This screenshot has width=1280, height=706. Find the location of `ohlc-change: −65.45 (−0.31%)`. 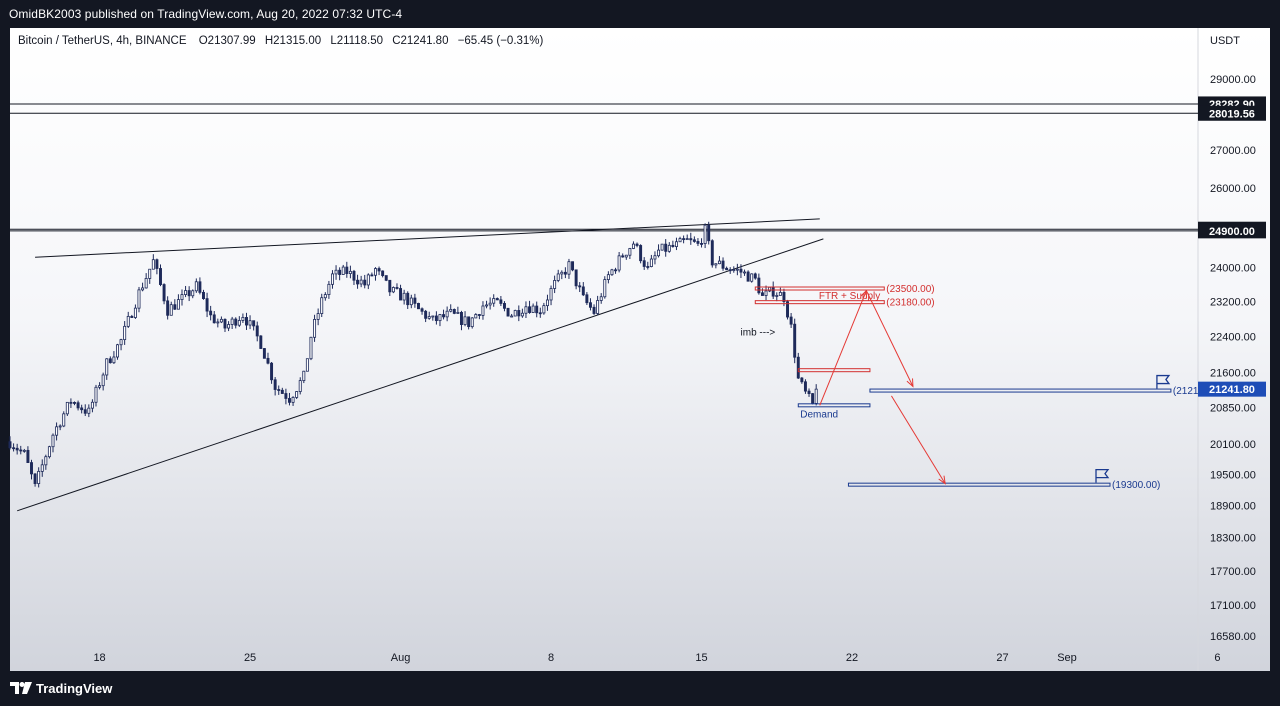

ohlc-change: −65.45 (−0.31%) is located at coordinates (500, 41).